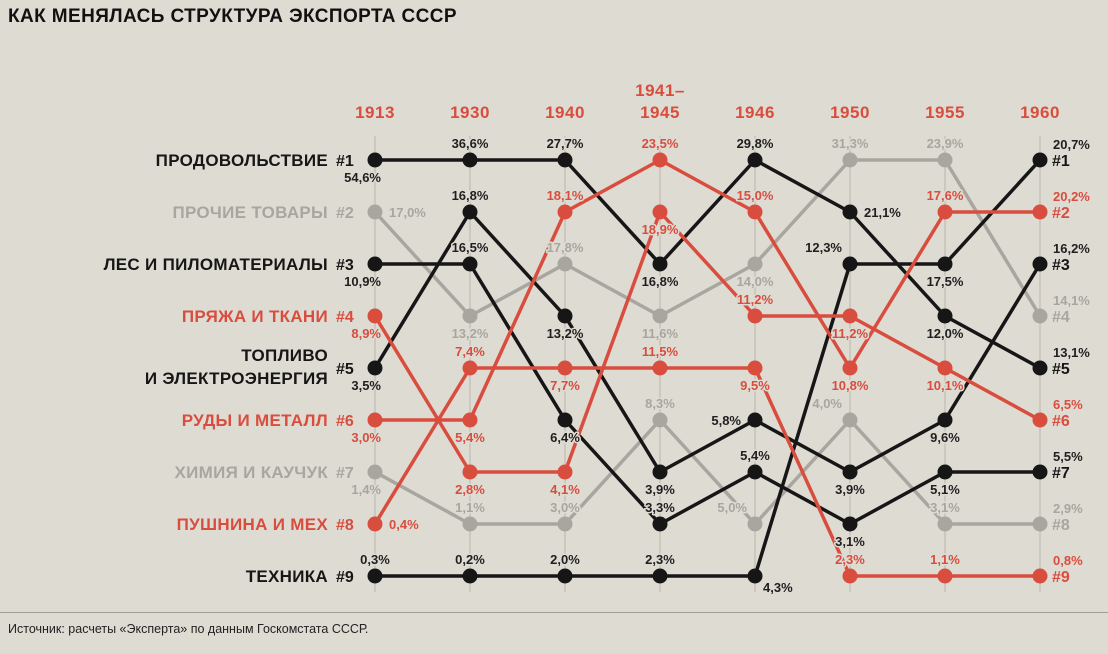 The height and width of the screenshot is (654, 1108). What do you see at coordinates (1040, 112) in the screenshot?
I see `year-label: 1960` at bounding box center [1040, 112].